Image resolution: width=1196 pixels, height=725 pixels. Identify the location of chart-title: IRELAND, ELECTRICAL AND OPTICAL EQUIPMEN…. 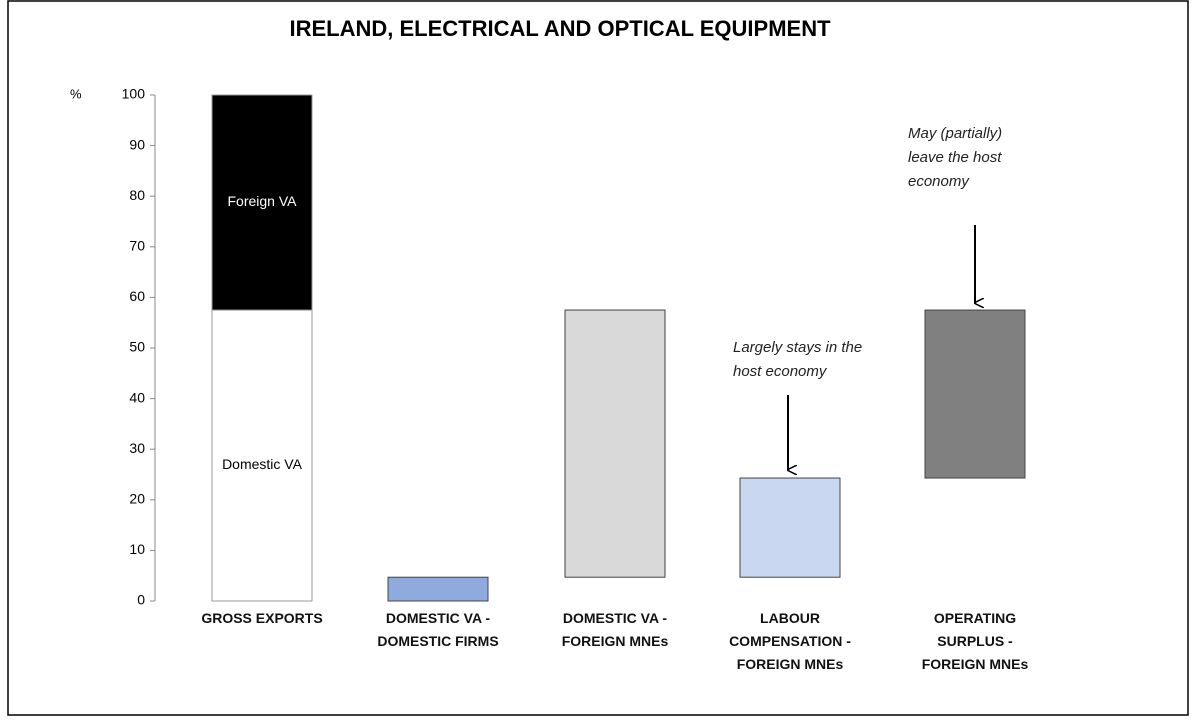
(560, 28).